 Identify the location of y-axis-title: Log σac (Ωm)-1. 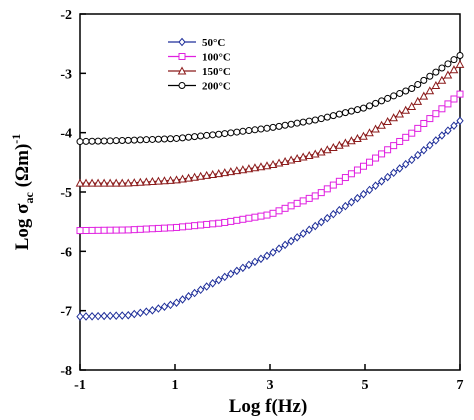
(22, 192).